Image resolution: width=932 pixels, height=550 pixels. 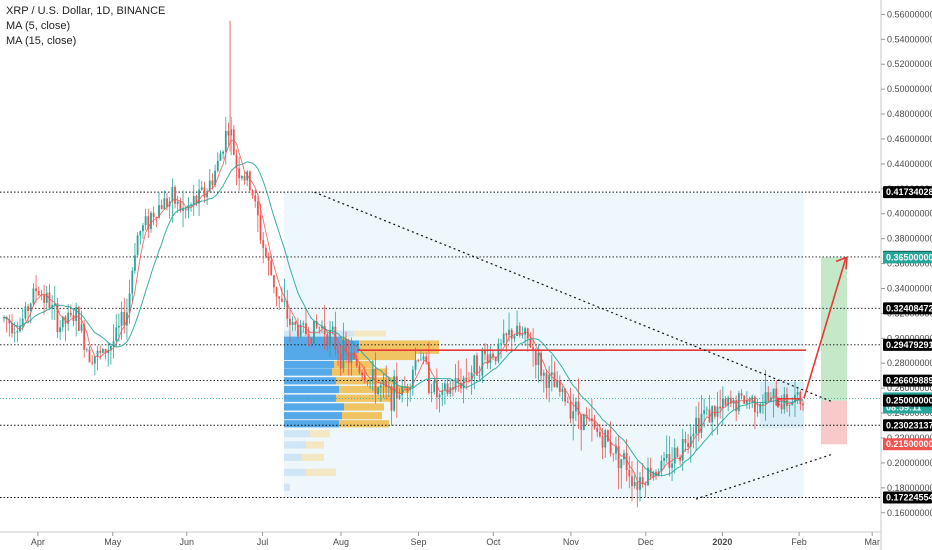 I want to click on projection-arrow, so click(x=825, y=328).